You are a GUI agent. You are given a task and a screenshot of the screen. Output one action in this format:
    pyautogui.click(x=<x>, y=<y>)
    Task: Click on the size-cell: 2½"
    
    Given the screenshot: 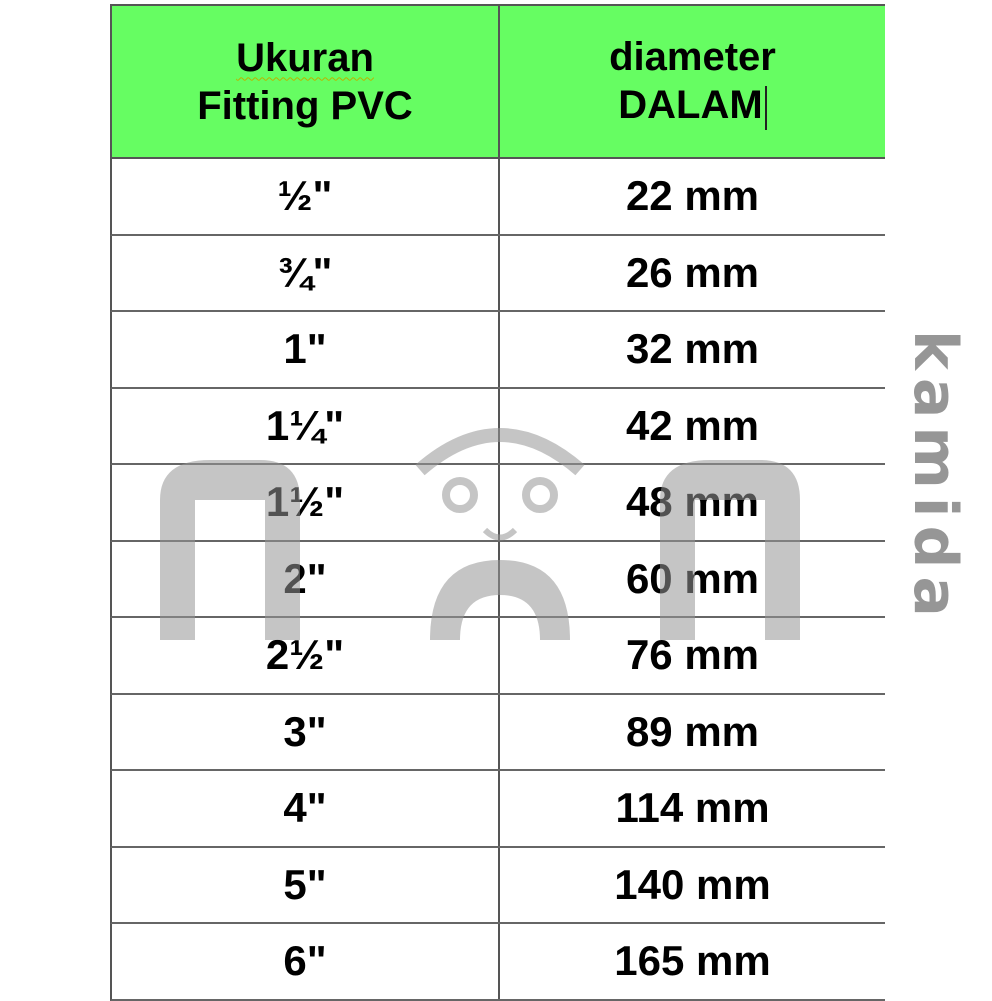 What is the action you would take?
    pyautogui.click(x=306, y=655)
    